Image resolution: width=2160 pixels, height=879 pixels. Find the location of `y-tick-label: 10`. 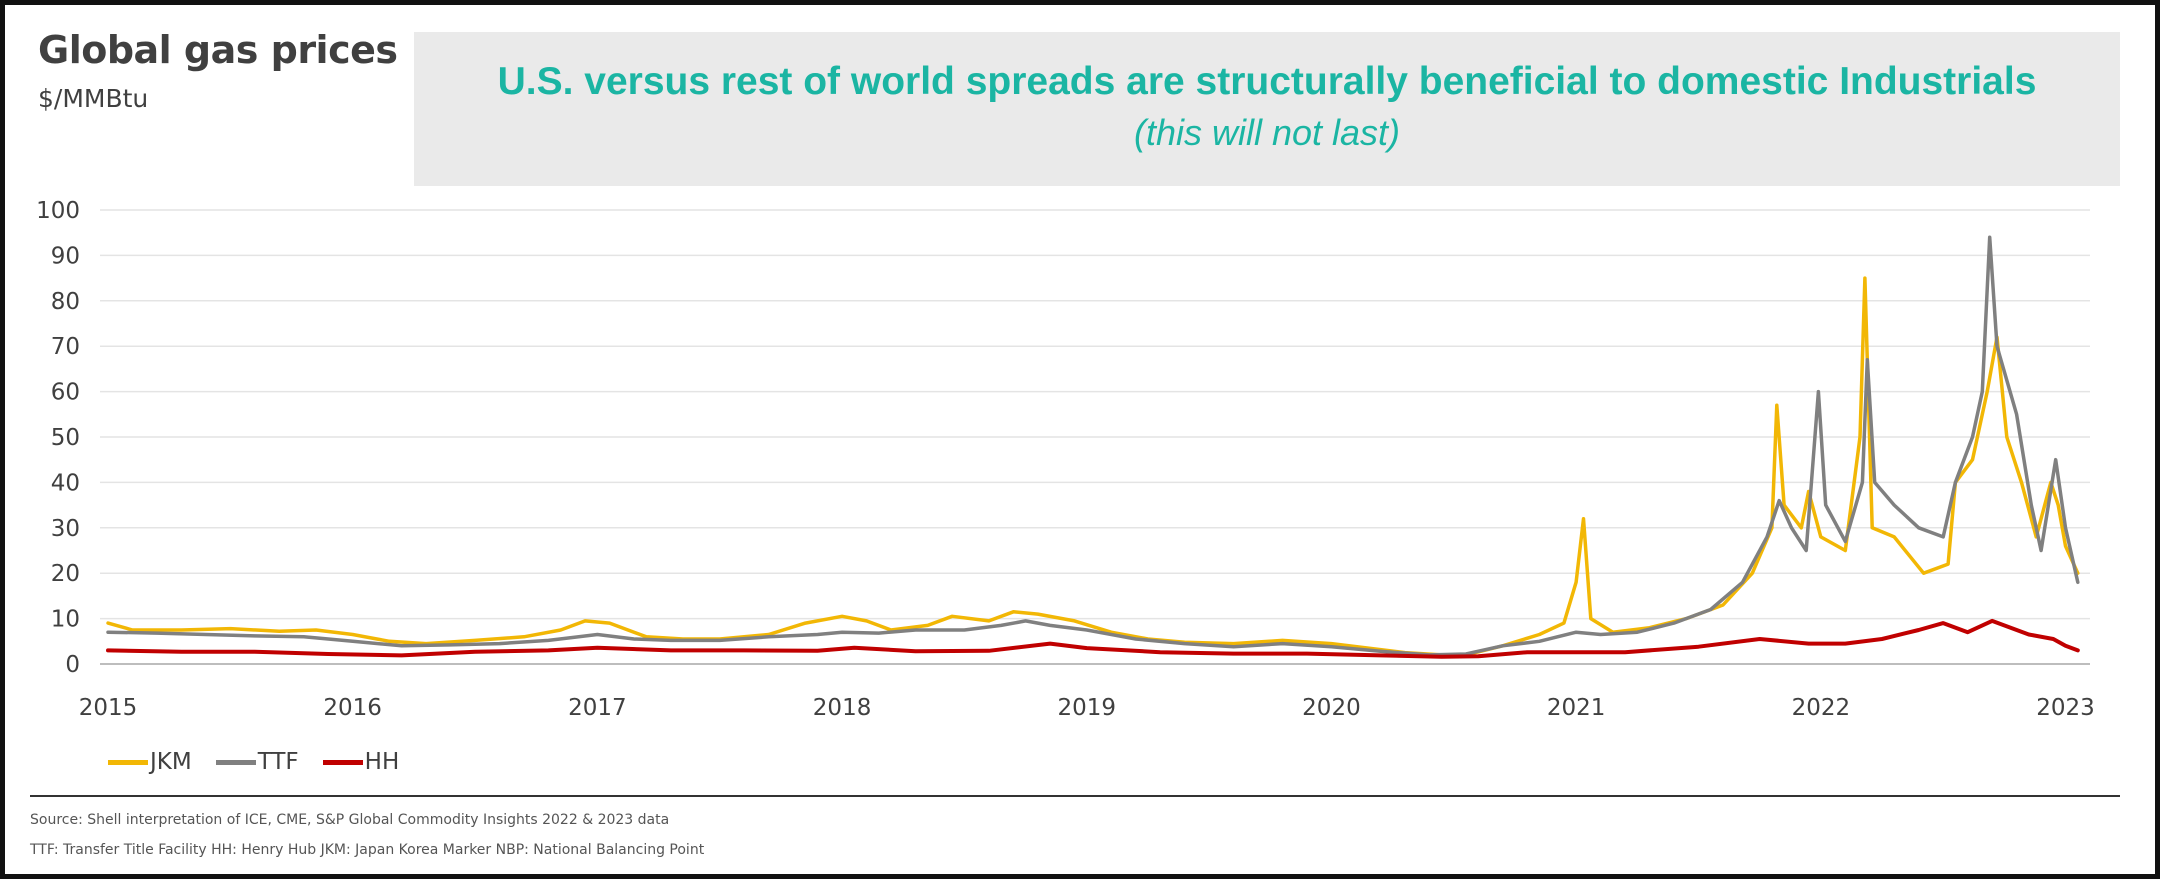

y-tick-label: 10 is located at coordinates (65, 620).